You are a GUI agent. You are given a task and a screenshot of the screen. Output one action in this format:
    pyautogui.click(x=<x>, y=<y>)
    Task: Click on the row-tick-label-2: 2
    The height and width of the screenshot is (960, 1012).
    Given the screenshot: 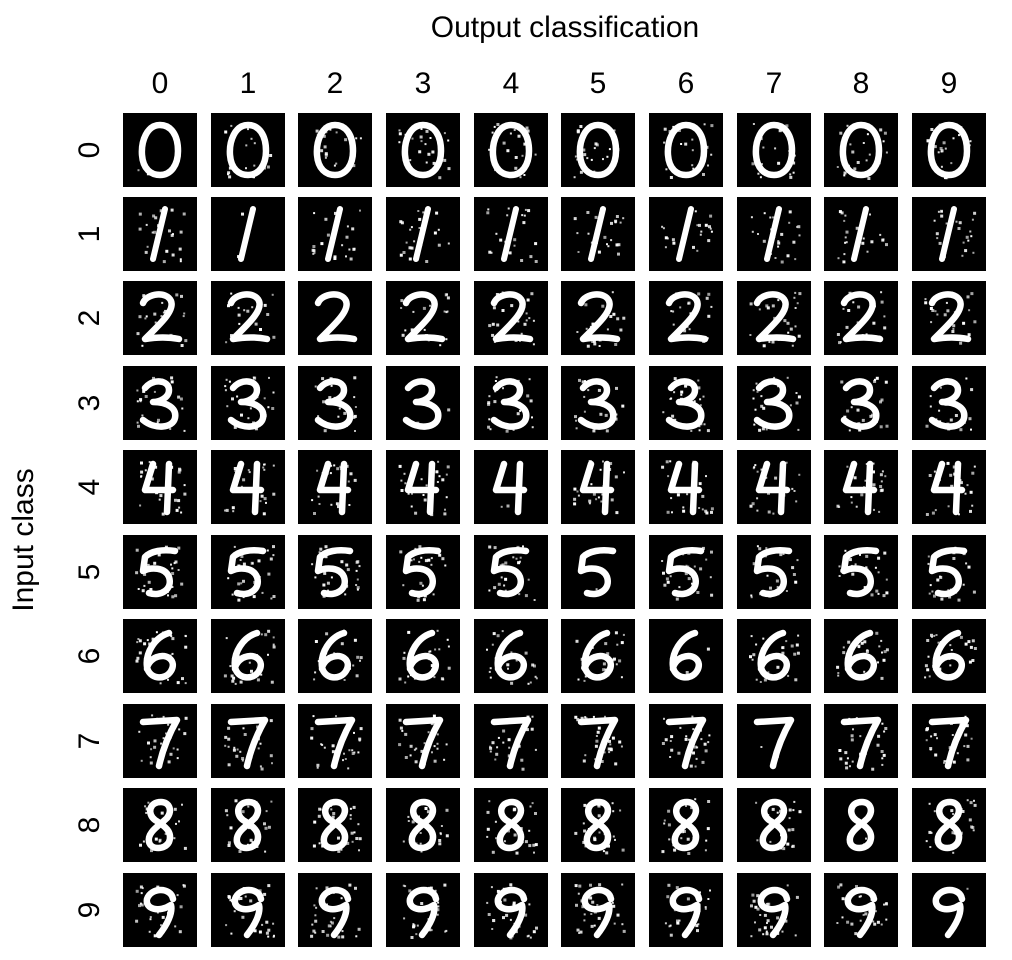 What is the action you would take?
    pyautogui.click(x=89, y=318)
    